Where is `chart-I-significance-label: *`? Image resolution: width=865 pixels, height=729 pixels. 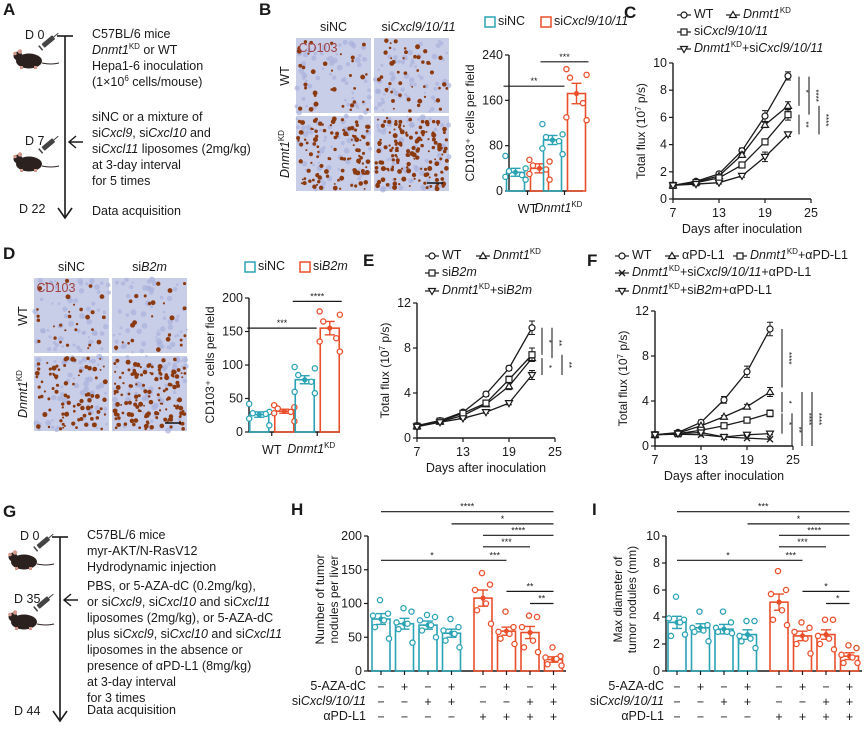
chart-I-significance-label: * is located at coordinates (799, 519).